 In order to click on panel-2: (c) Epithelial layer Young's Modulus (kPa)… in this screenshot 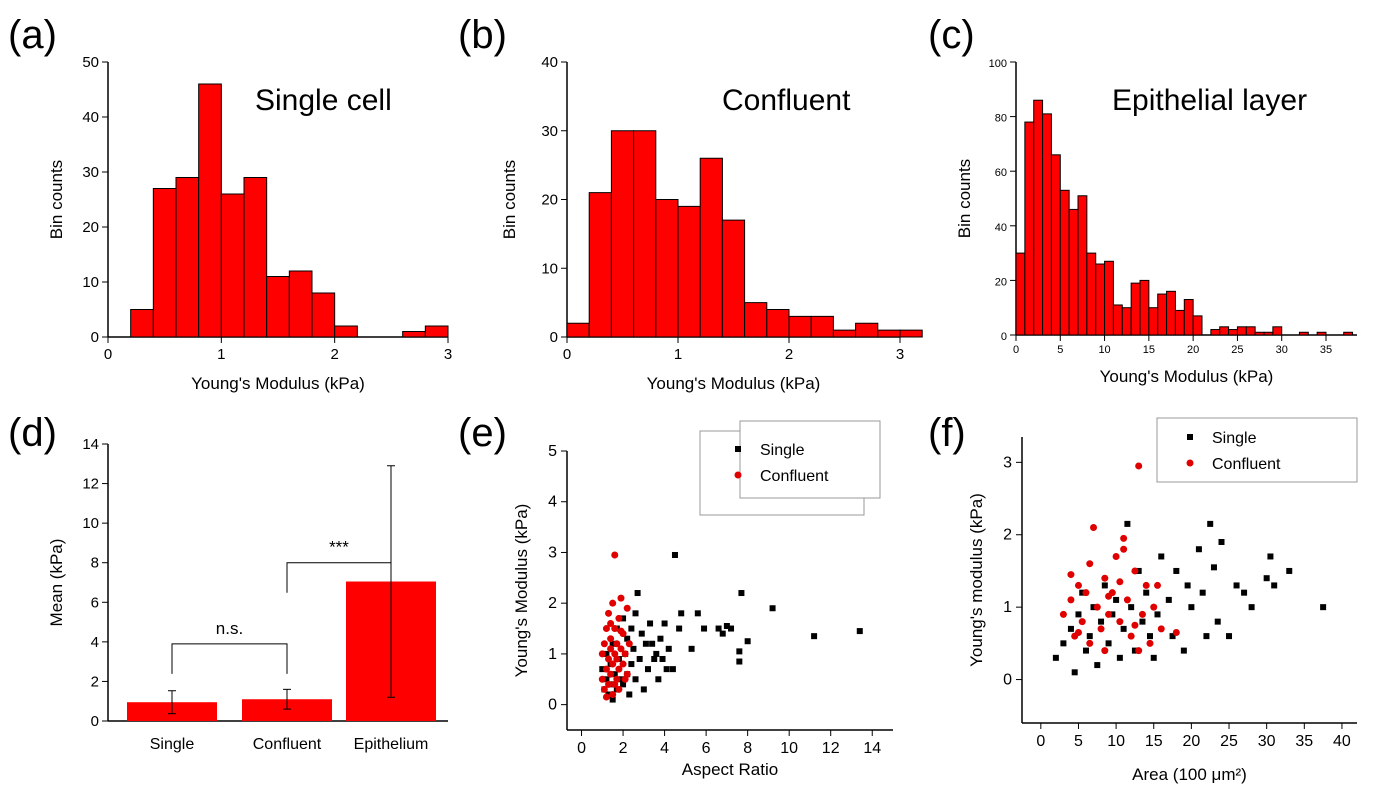, I will do `click(1142, 199)`.